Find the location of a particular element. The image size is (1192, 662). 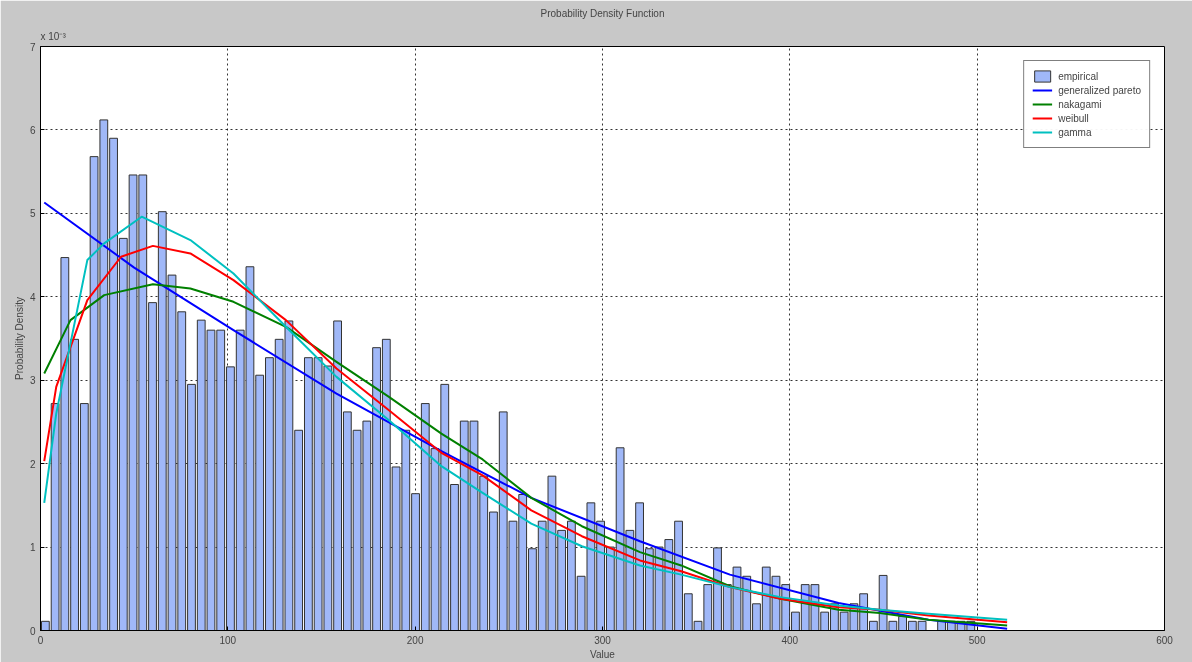

chart-title: Probability Density Function is located at coordinates (602, 13).